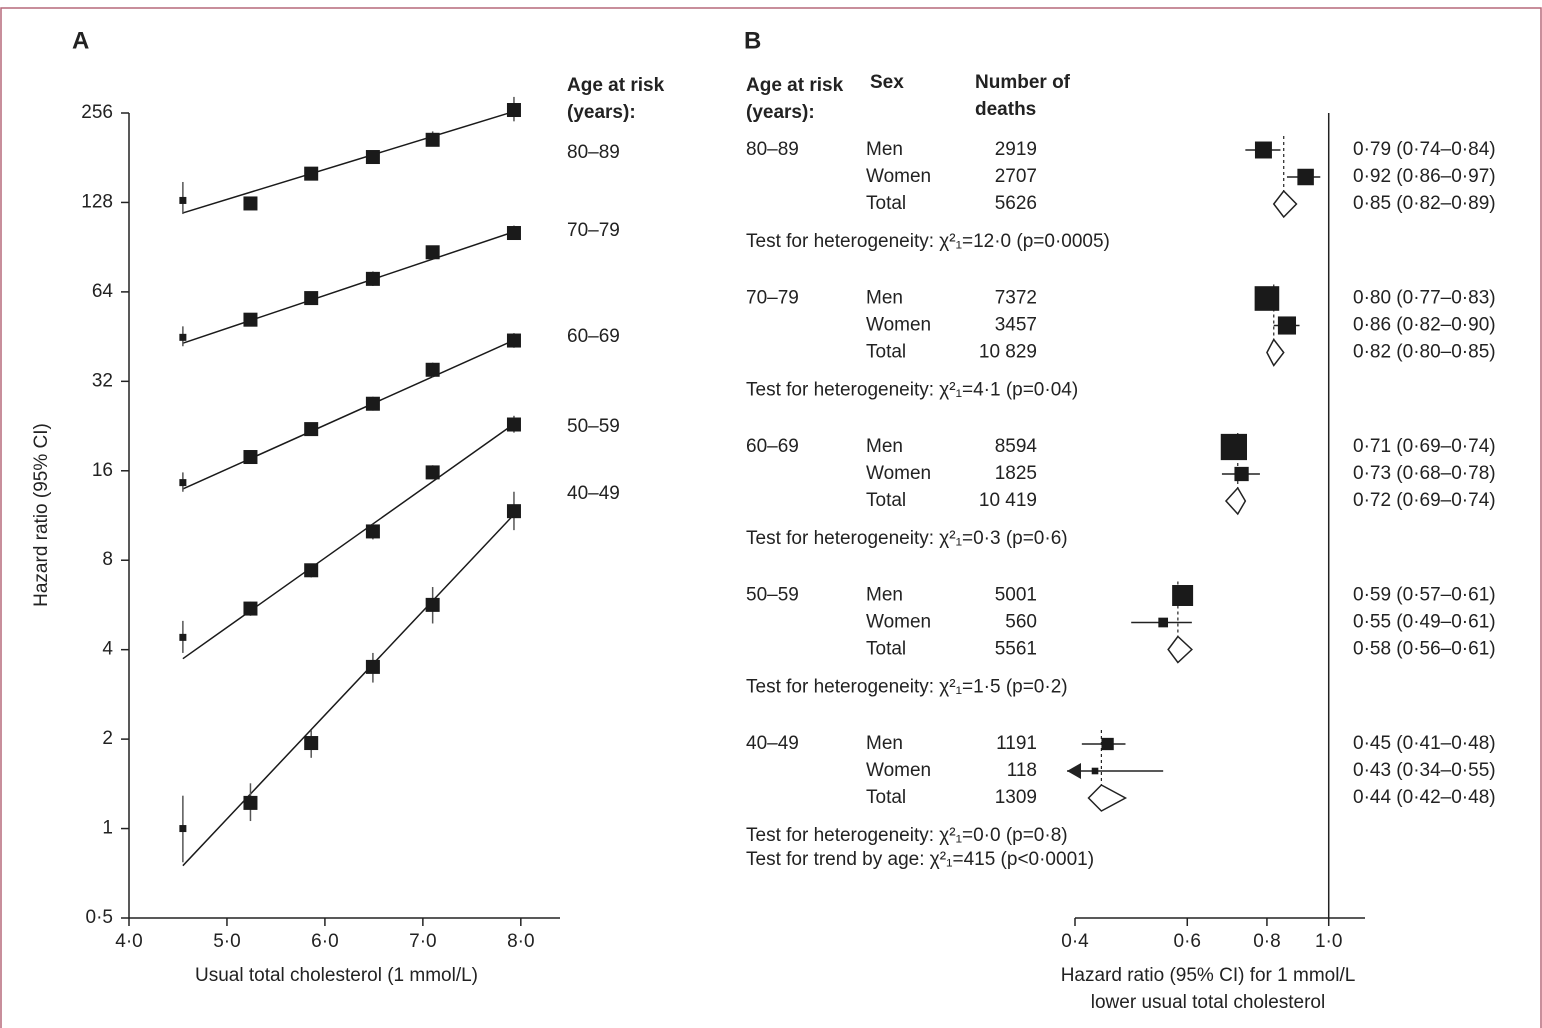 This screenshot has width=1542, height=1028. What do you see at coordinates (1016, 473) in the screenshot?
I see `deaths: 1825` at bounding box center [1016, 473].